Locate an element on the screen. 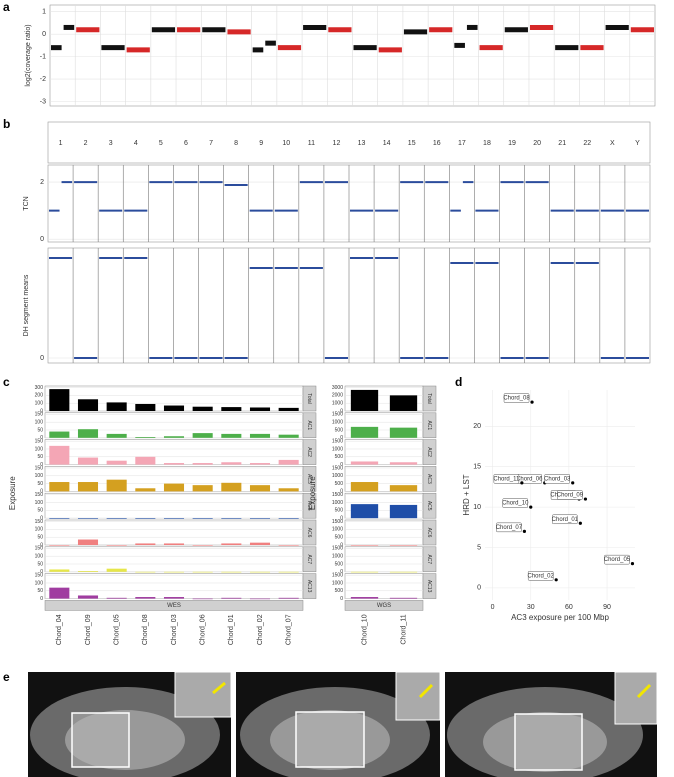 The height and width of the screenshot is (777, 674). y-tick-label: -3 is located at coordinates (43, 101).